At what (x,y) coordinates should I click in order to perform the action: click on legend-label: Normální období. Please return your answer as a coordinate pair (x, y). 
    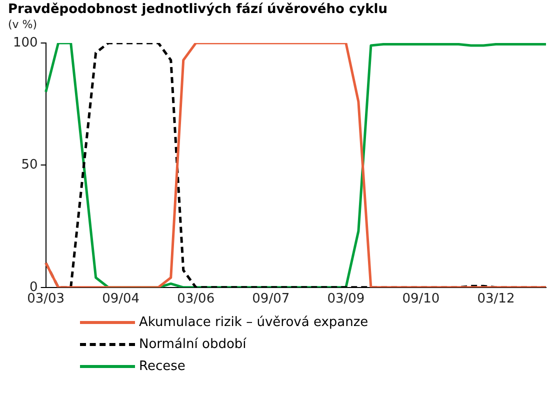
    Looking at the image, I should click on (192, 344).